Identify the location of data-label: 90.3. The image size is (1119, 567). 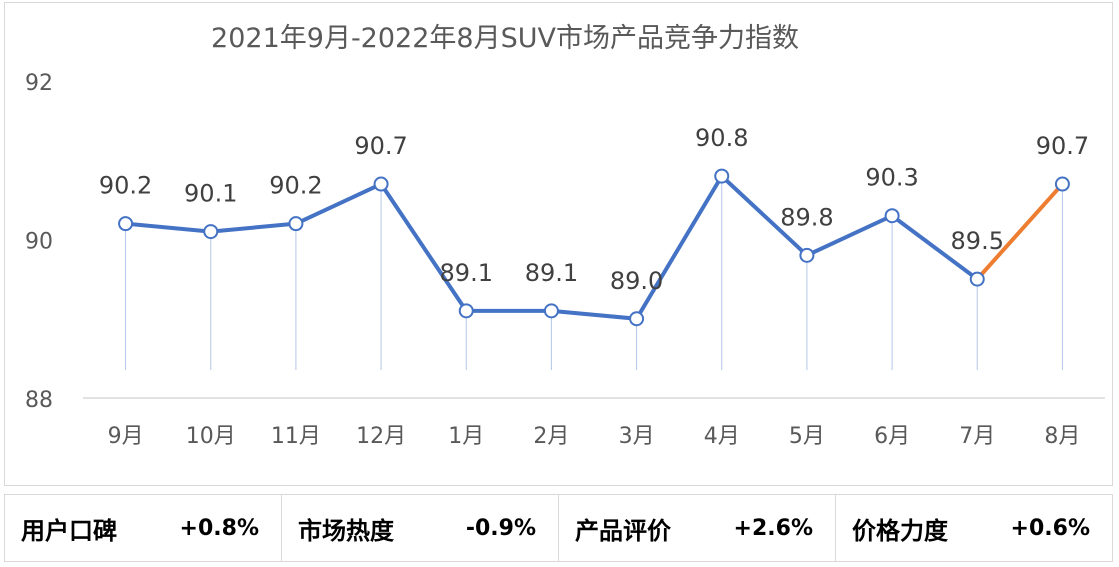
(891, 178).